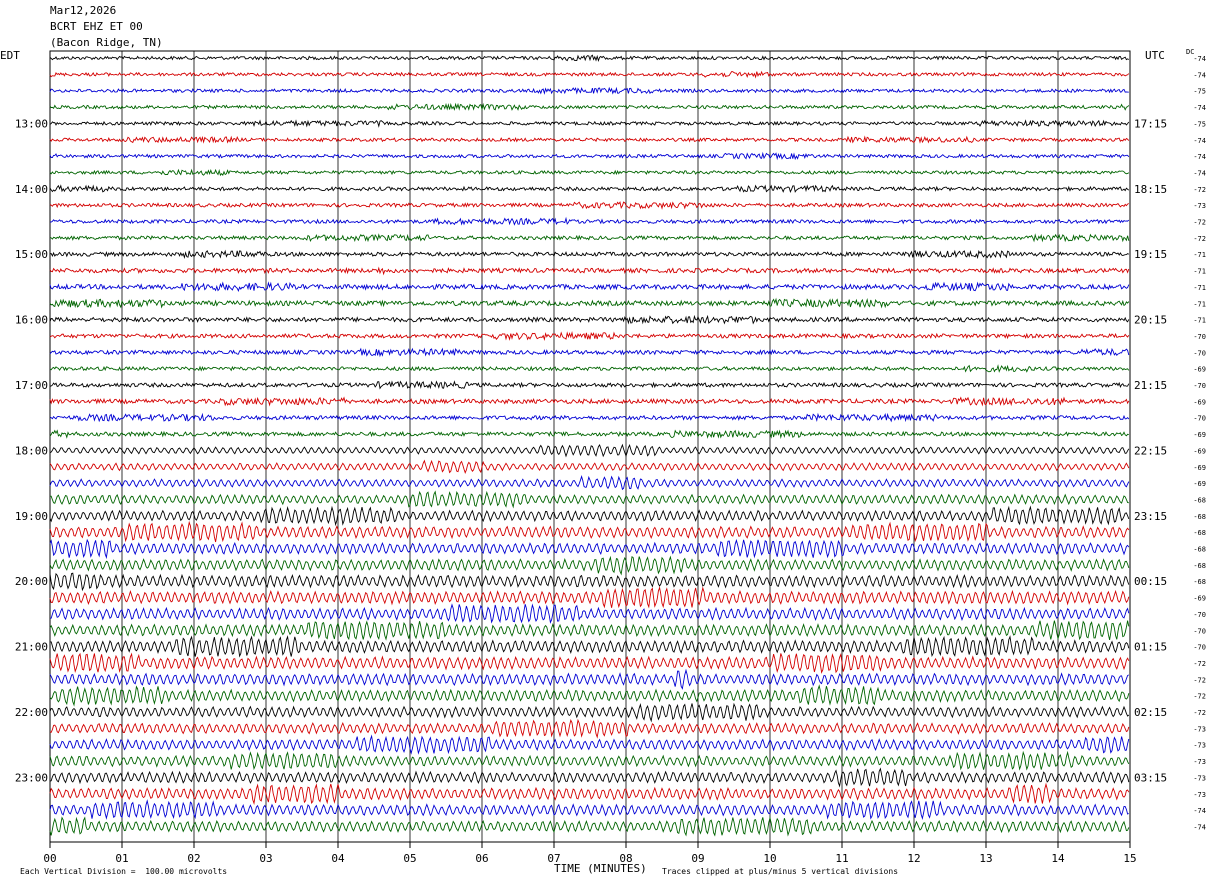 The height and width of the screenshot is (886, 1210). What do you see at coordinates (1150, 516) in the screenshot?
I see `right-hour-label: 23:15` at bounding box center [1150, 516].